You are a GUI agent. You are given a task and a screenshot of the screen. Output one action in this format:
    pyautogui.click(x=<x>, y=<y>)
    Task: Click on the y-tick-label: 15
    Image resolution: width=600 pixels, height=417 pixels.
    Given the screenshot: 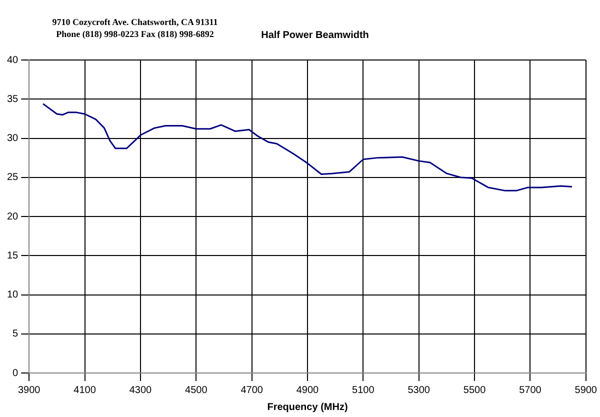 What is the action you would take?
    pyautogui.click(x=13, y=256)
    